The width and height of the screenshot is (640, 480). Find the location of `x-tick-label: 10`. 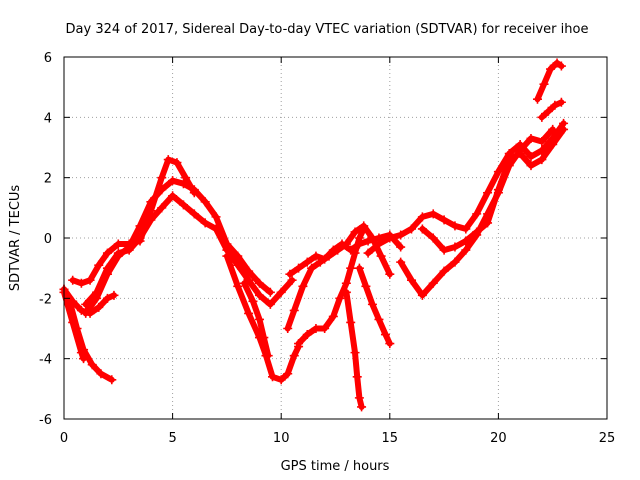

x-tick-label: 10 is located at coordinates (281, 438).